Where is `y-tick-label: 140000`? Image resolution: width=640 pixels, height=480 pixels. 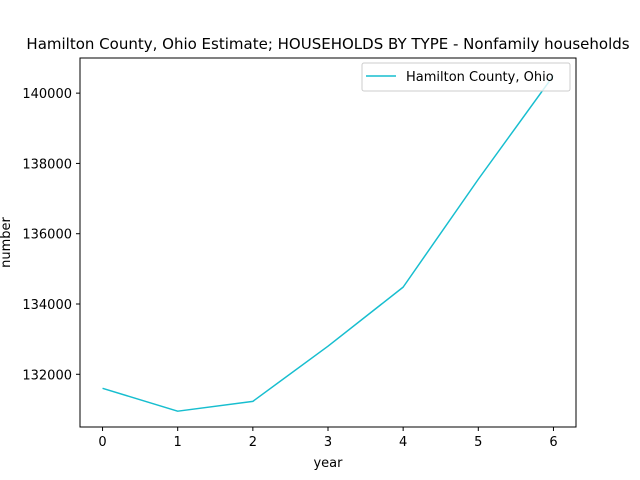 y-tick-label: 140000 is located at coordinates (47, 94).